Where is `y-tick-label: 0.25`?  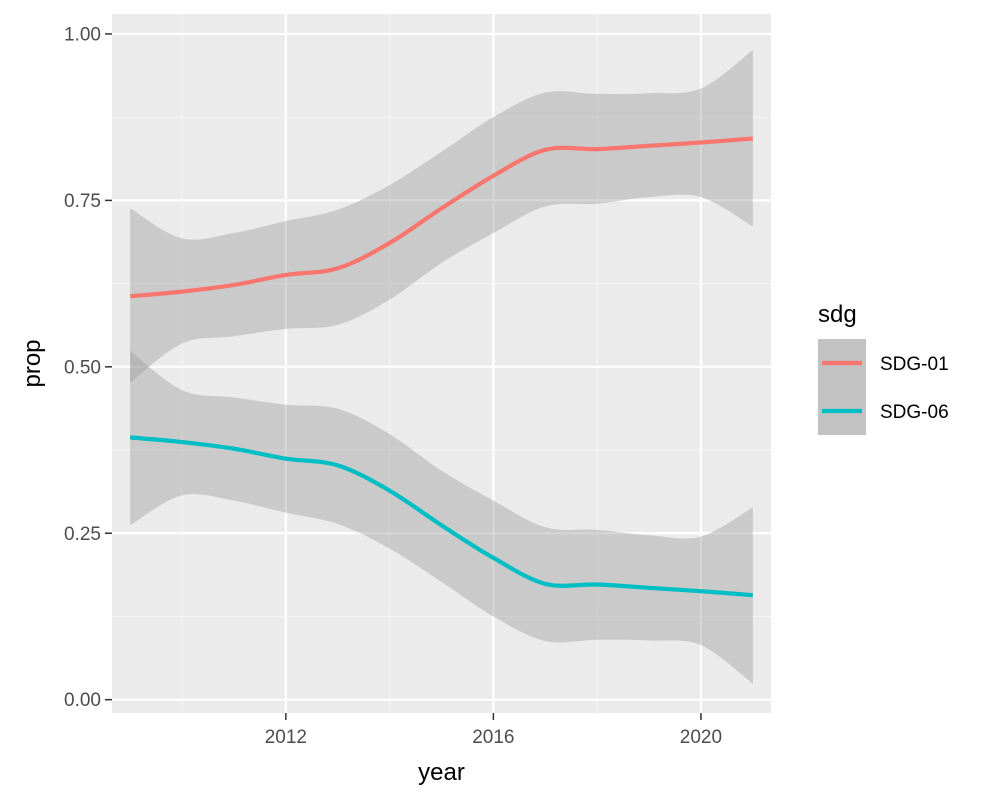
y-tick-label: 0.25 is located at coordinates (82, 534).